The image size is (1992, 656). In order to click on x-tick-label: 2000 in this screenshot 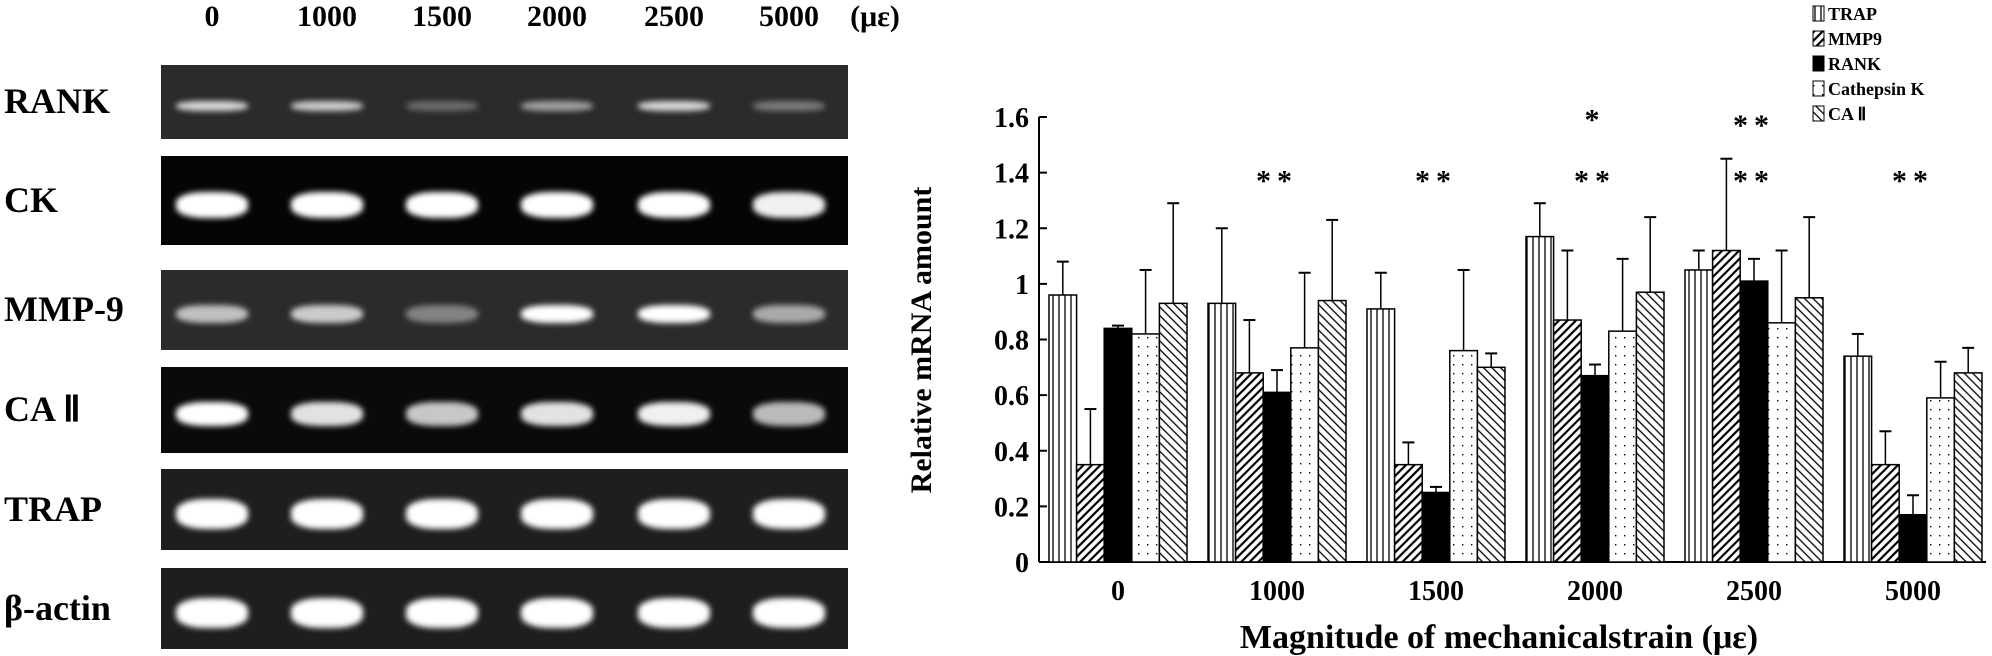, I will do `click(1595, 591)`.